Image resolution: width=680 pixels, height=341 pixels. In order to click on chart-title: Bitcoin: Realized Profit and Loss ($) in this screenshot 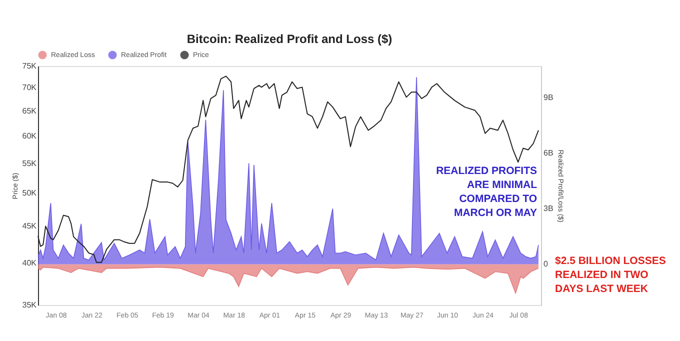, I will do `click(289, 39)`.